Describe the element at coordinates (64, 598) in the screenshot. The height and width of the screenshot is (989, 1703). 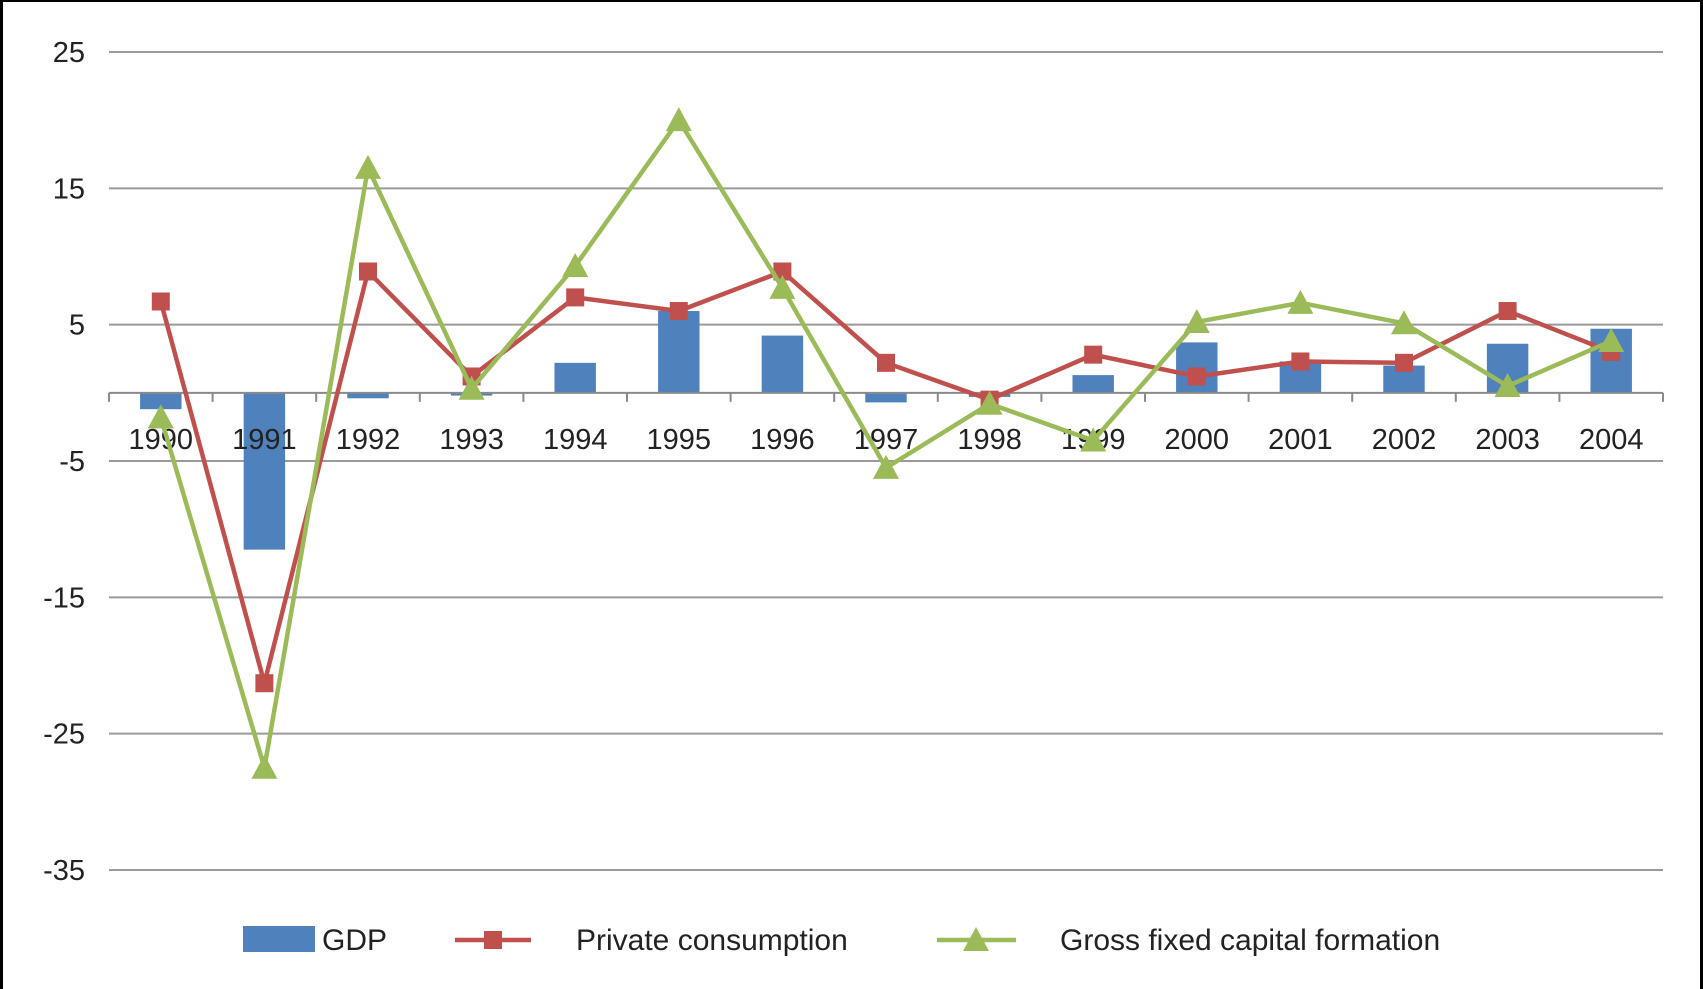
I see `y-tick-label: -15` at that location.